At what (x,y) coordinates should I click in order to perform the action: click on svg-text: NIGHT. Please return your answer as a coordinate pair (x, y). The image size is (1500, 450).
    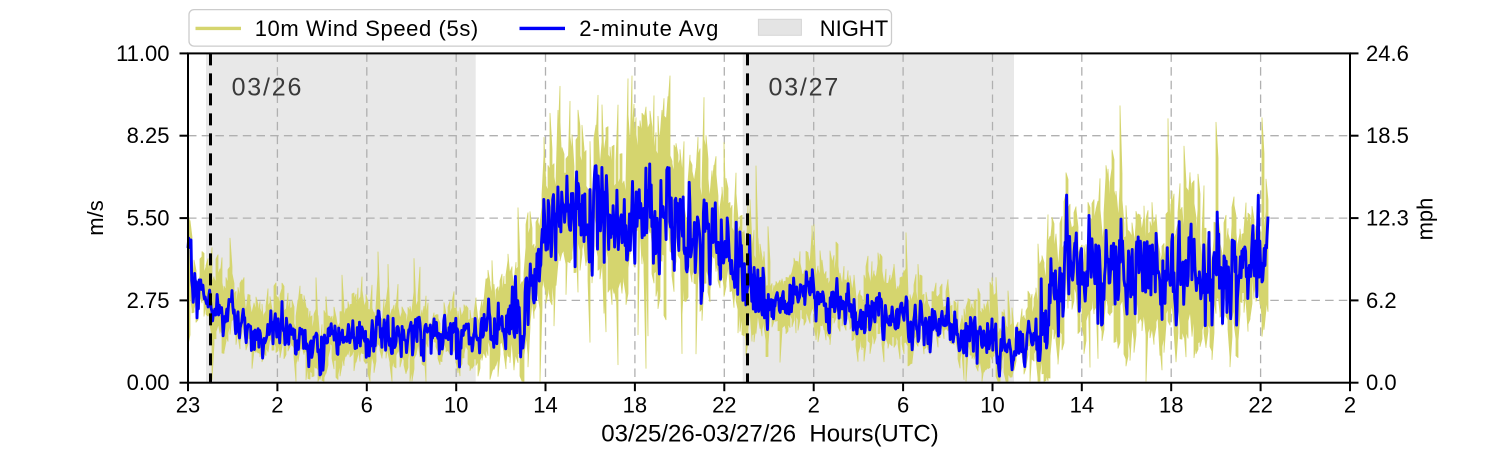
    Looking at the image, I should click on (854, 28).